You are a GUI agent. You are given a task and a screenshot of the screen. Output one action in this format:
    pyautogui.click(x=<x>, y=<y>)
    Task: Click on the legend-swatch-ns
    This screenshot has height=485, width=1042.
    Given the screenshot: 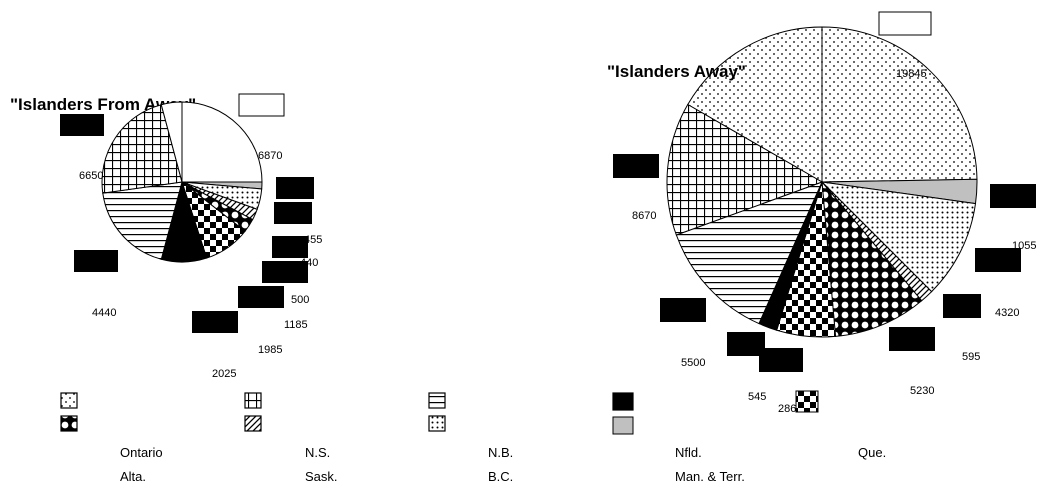 What is the action you would take?
    pyautogui.click(x=253, y=400)
    